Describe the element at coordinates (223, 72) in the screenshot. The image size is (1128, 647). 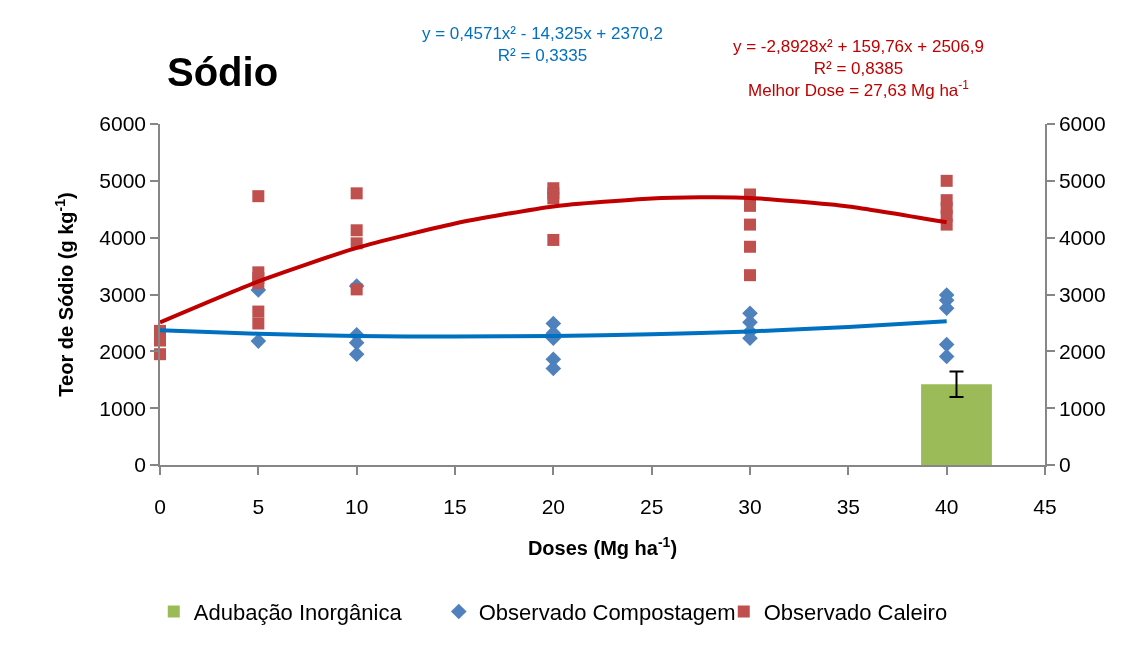
I see `chart-title: Sódio` at that location.